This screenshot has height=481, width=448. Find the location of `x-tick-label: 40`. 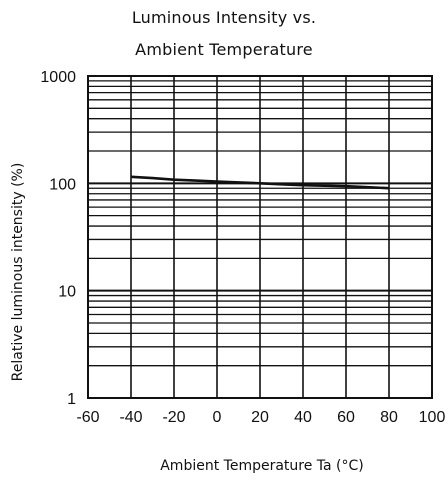

x-tick-label: 40 is located at coordinates (303, 417).